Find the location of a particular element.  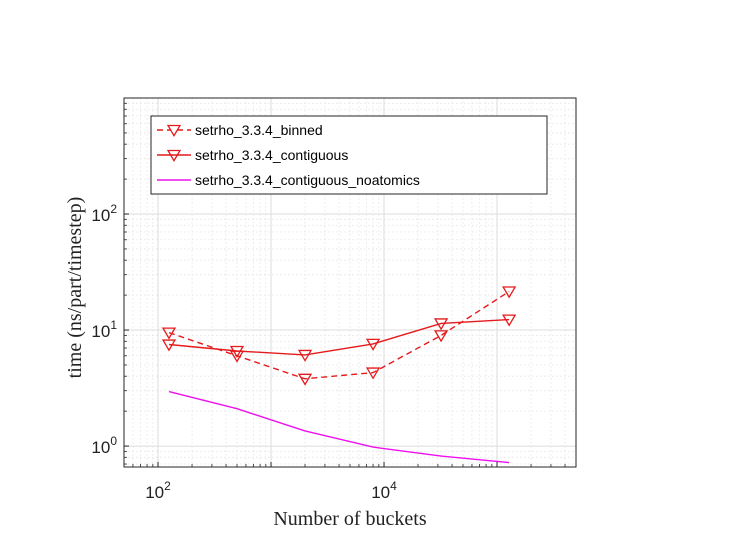

y-tick-label: 10¹ is located at coordinates (104, 329).